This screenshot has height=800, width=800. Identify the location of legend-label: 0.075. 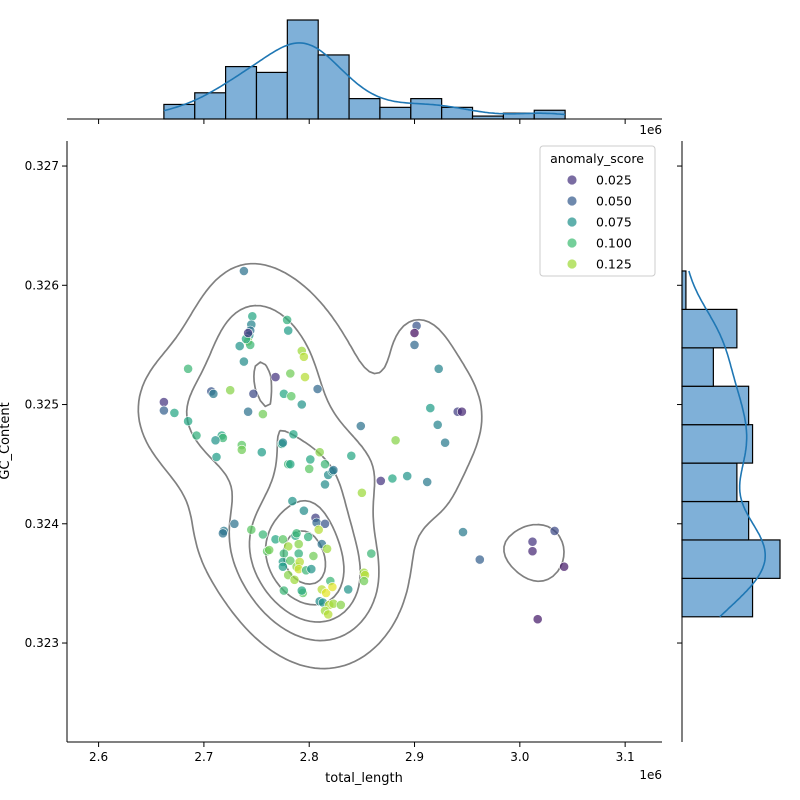
(614, 222).